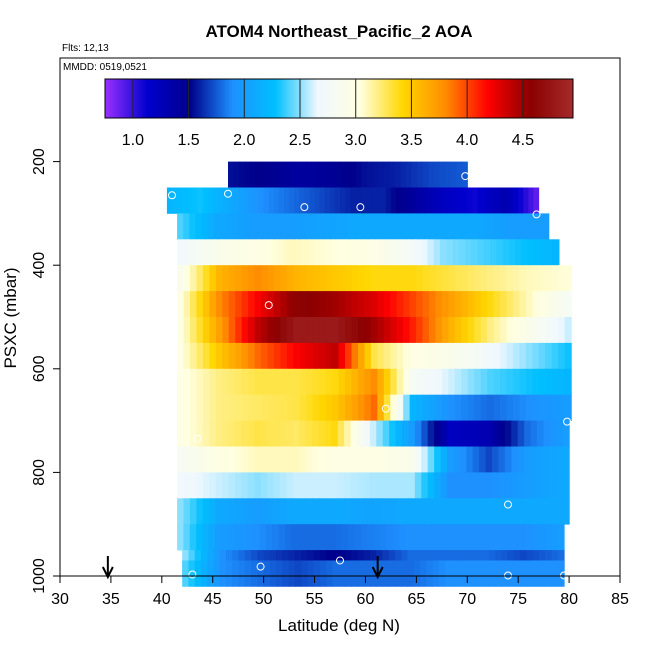  Describe the element at coordinates (60, 599) in the screenshot. I see `x-tick-label: 30` at that location.